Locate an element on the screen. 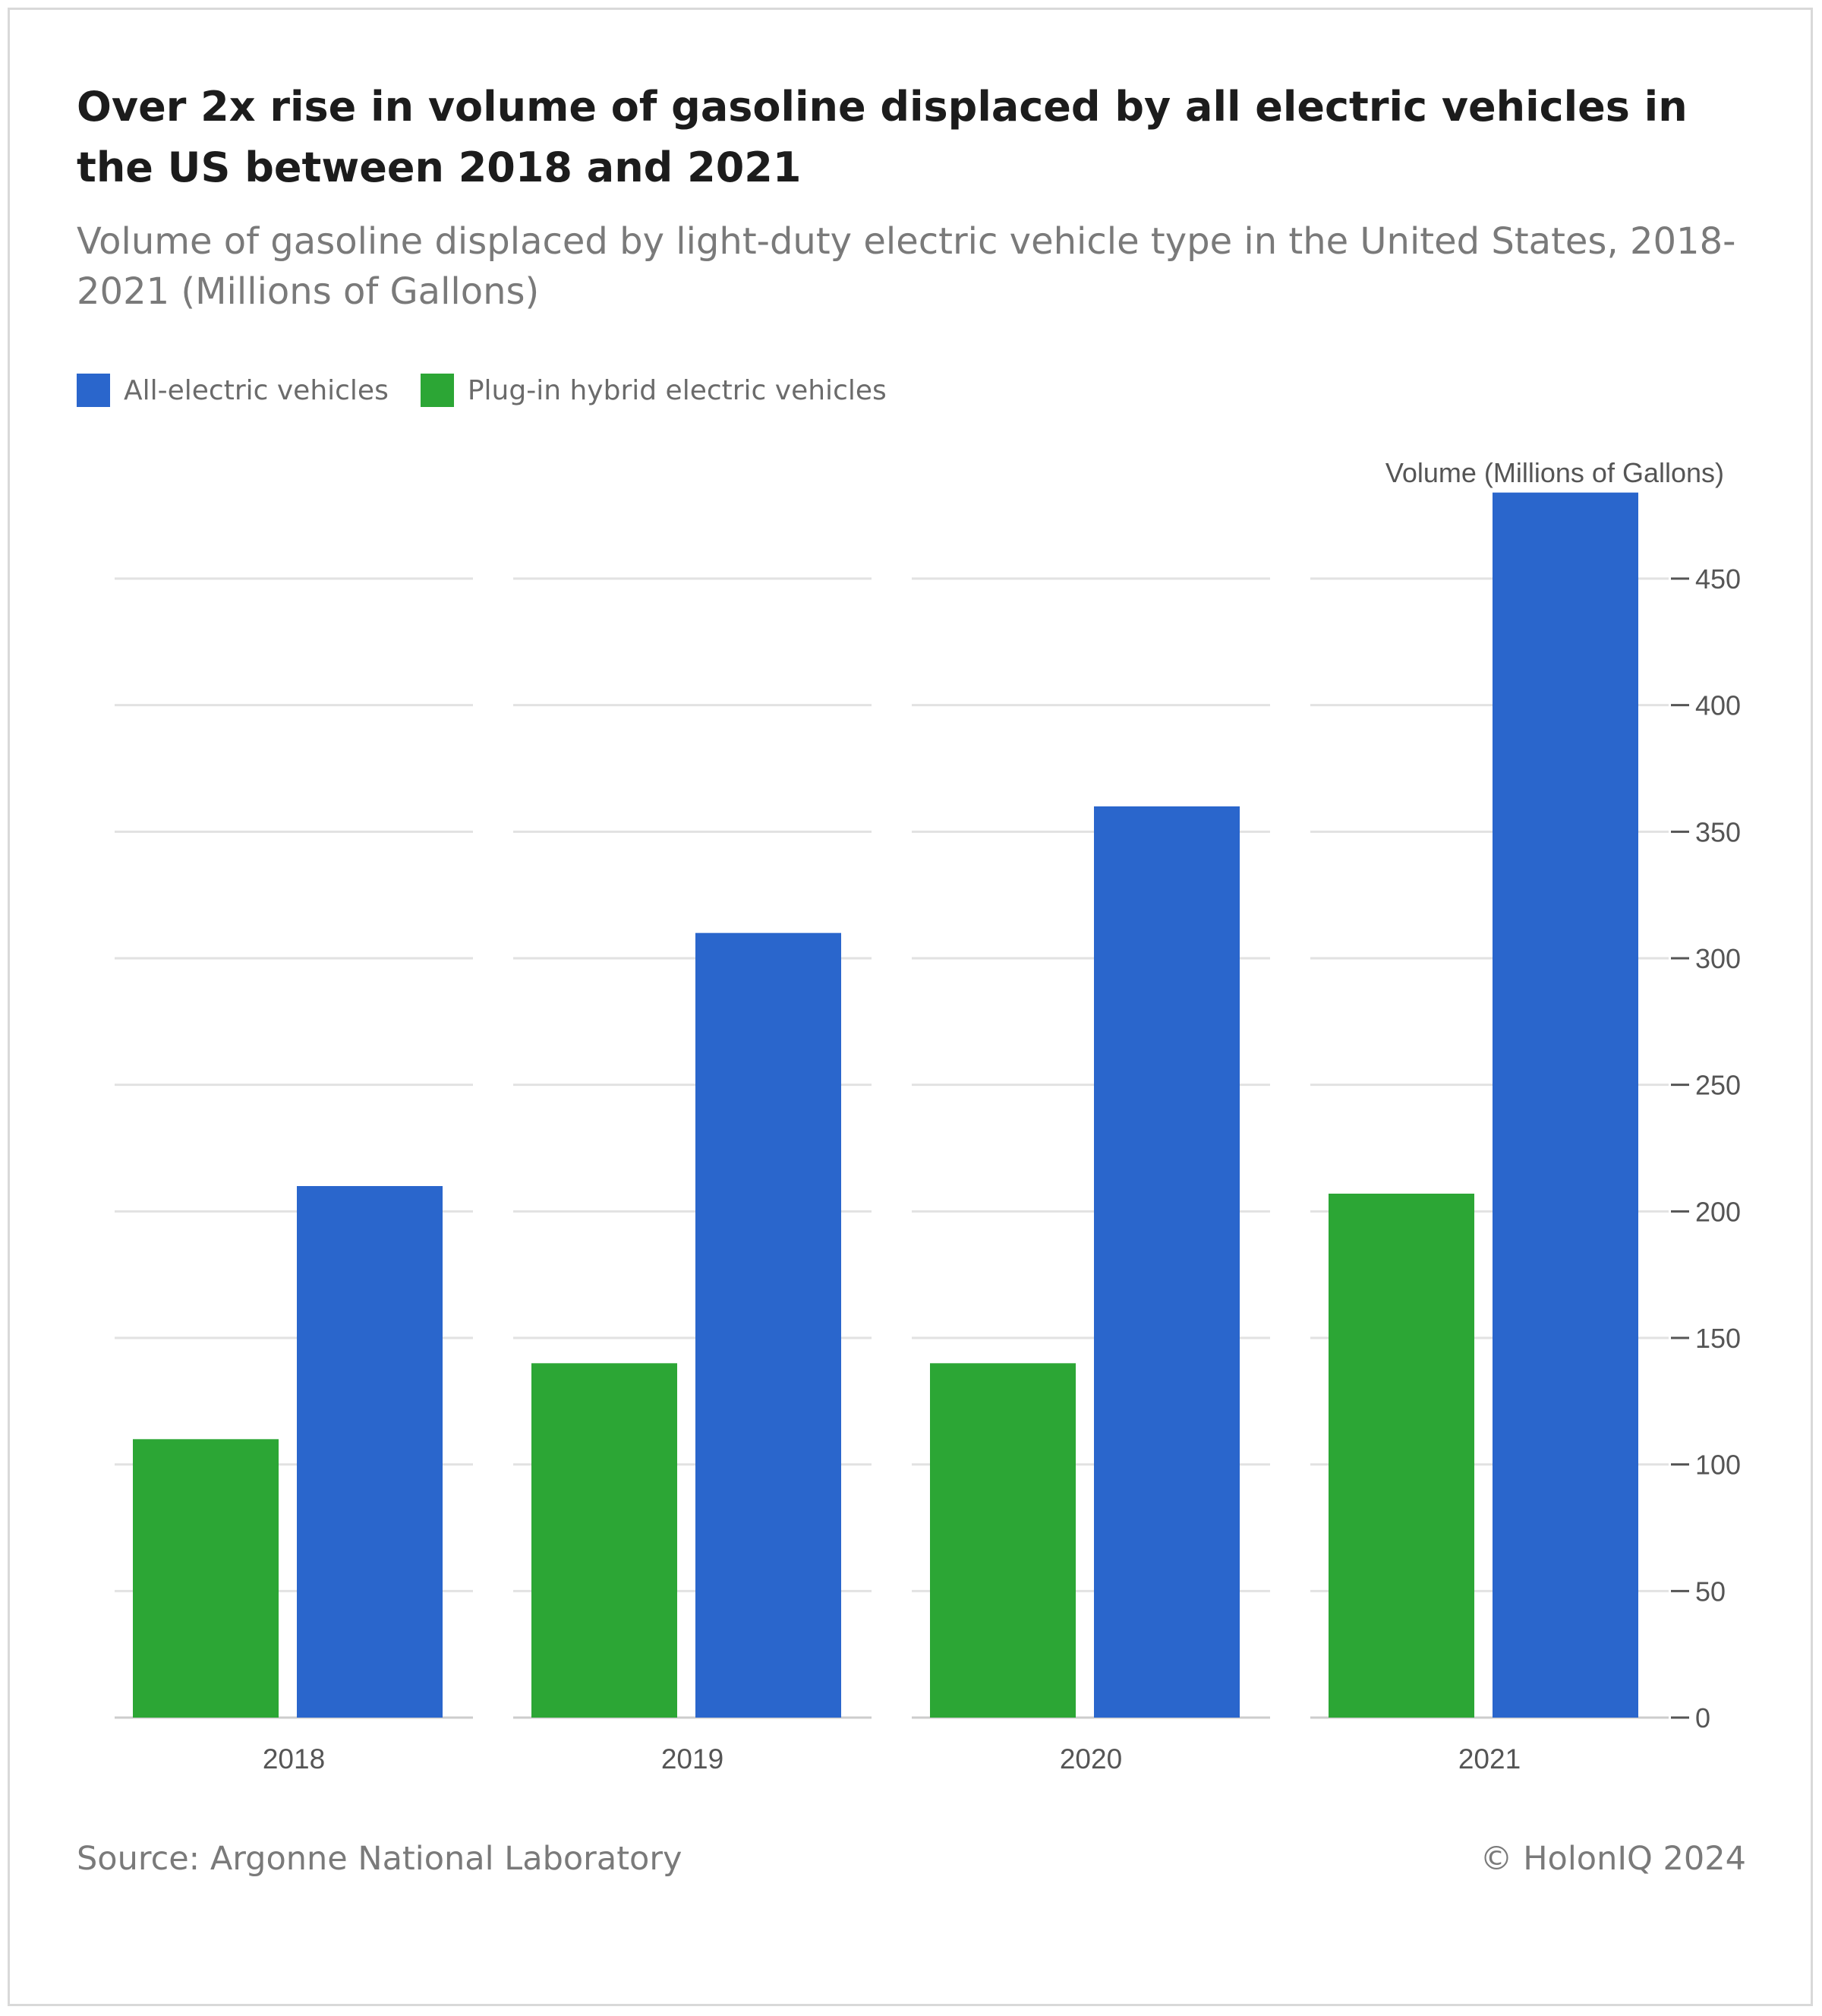 This screenshot has height=2016, width=1822. legend-item: Plug-in hybrid electric vehicles is located at coordinates (654, 390).